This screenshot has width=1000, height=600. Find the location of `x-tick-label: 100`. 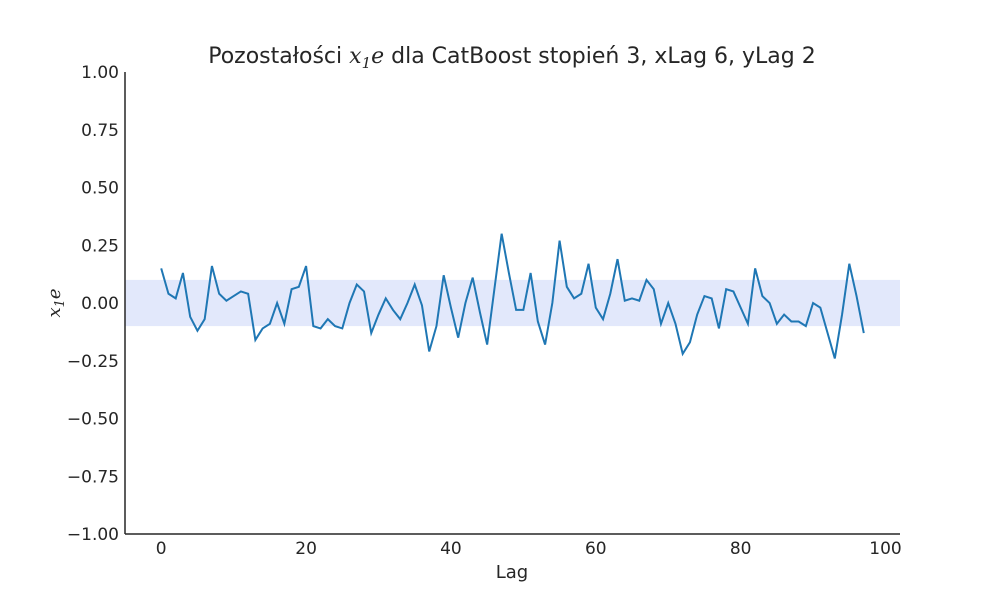

x-tick-label: 100 is located at coordinates (885, 549).